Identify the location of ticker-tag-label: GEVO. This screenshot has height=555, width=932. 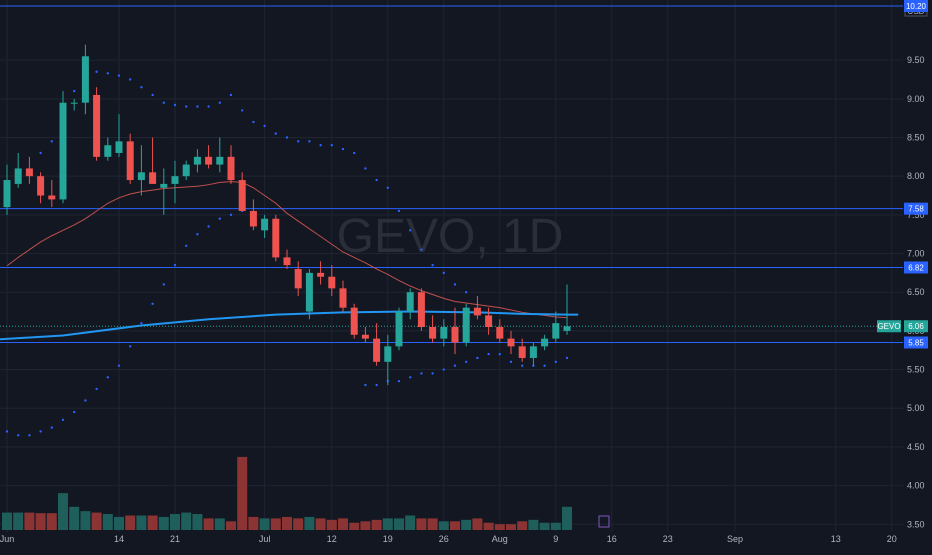
(888, 326).